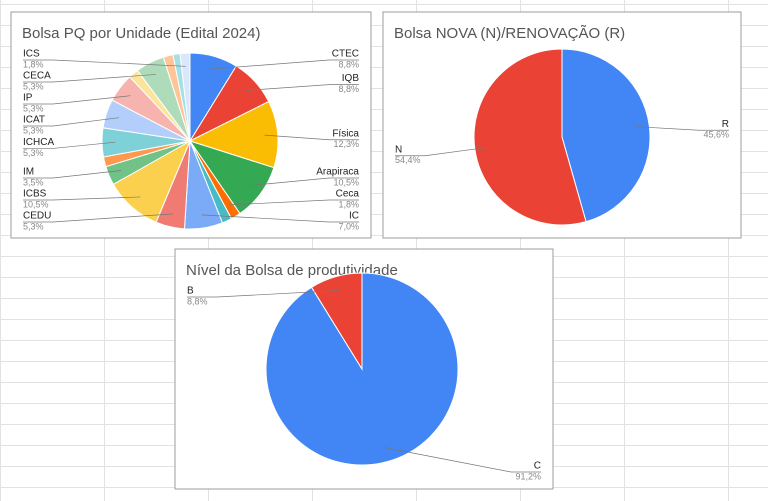 The image size is (768, 501). Describe the element at coordinates (354, 216) in the screenshot. I see `slice-label: IC` at that location.